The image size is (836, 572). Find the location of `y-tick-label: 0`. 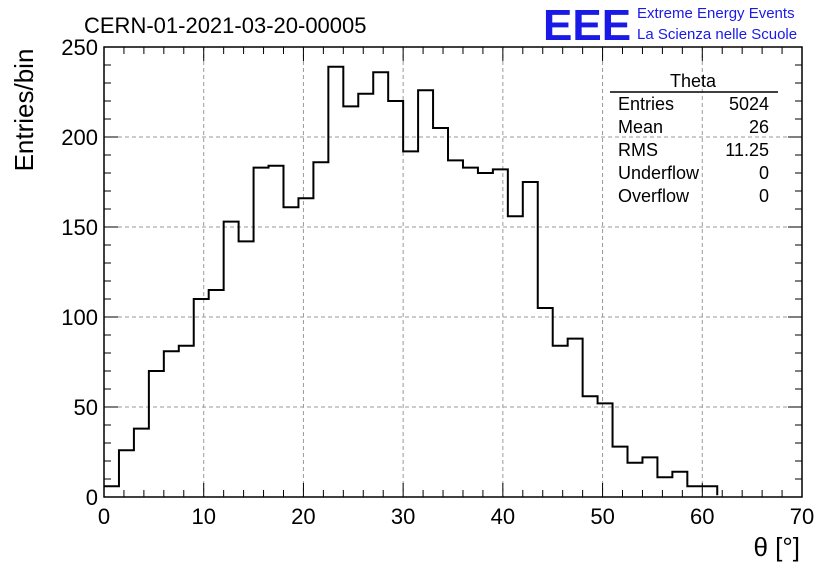

y-tick-label: 0 is located at coordinates (92, 497).